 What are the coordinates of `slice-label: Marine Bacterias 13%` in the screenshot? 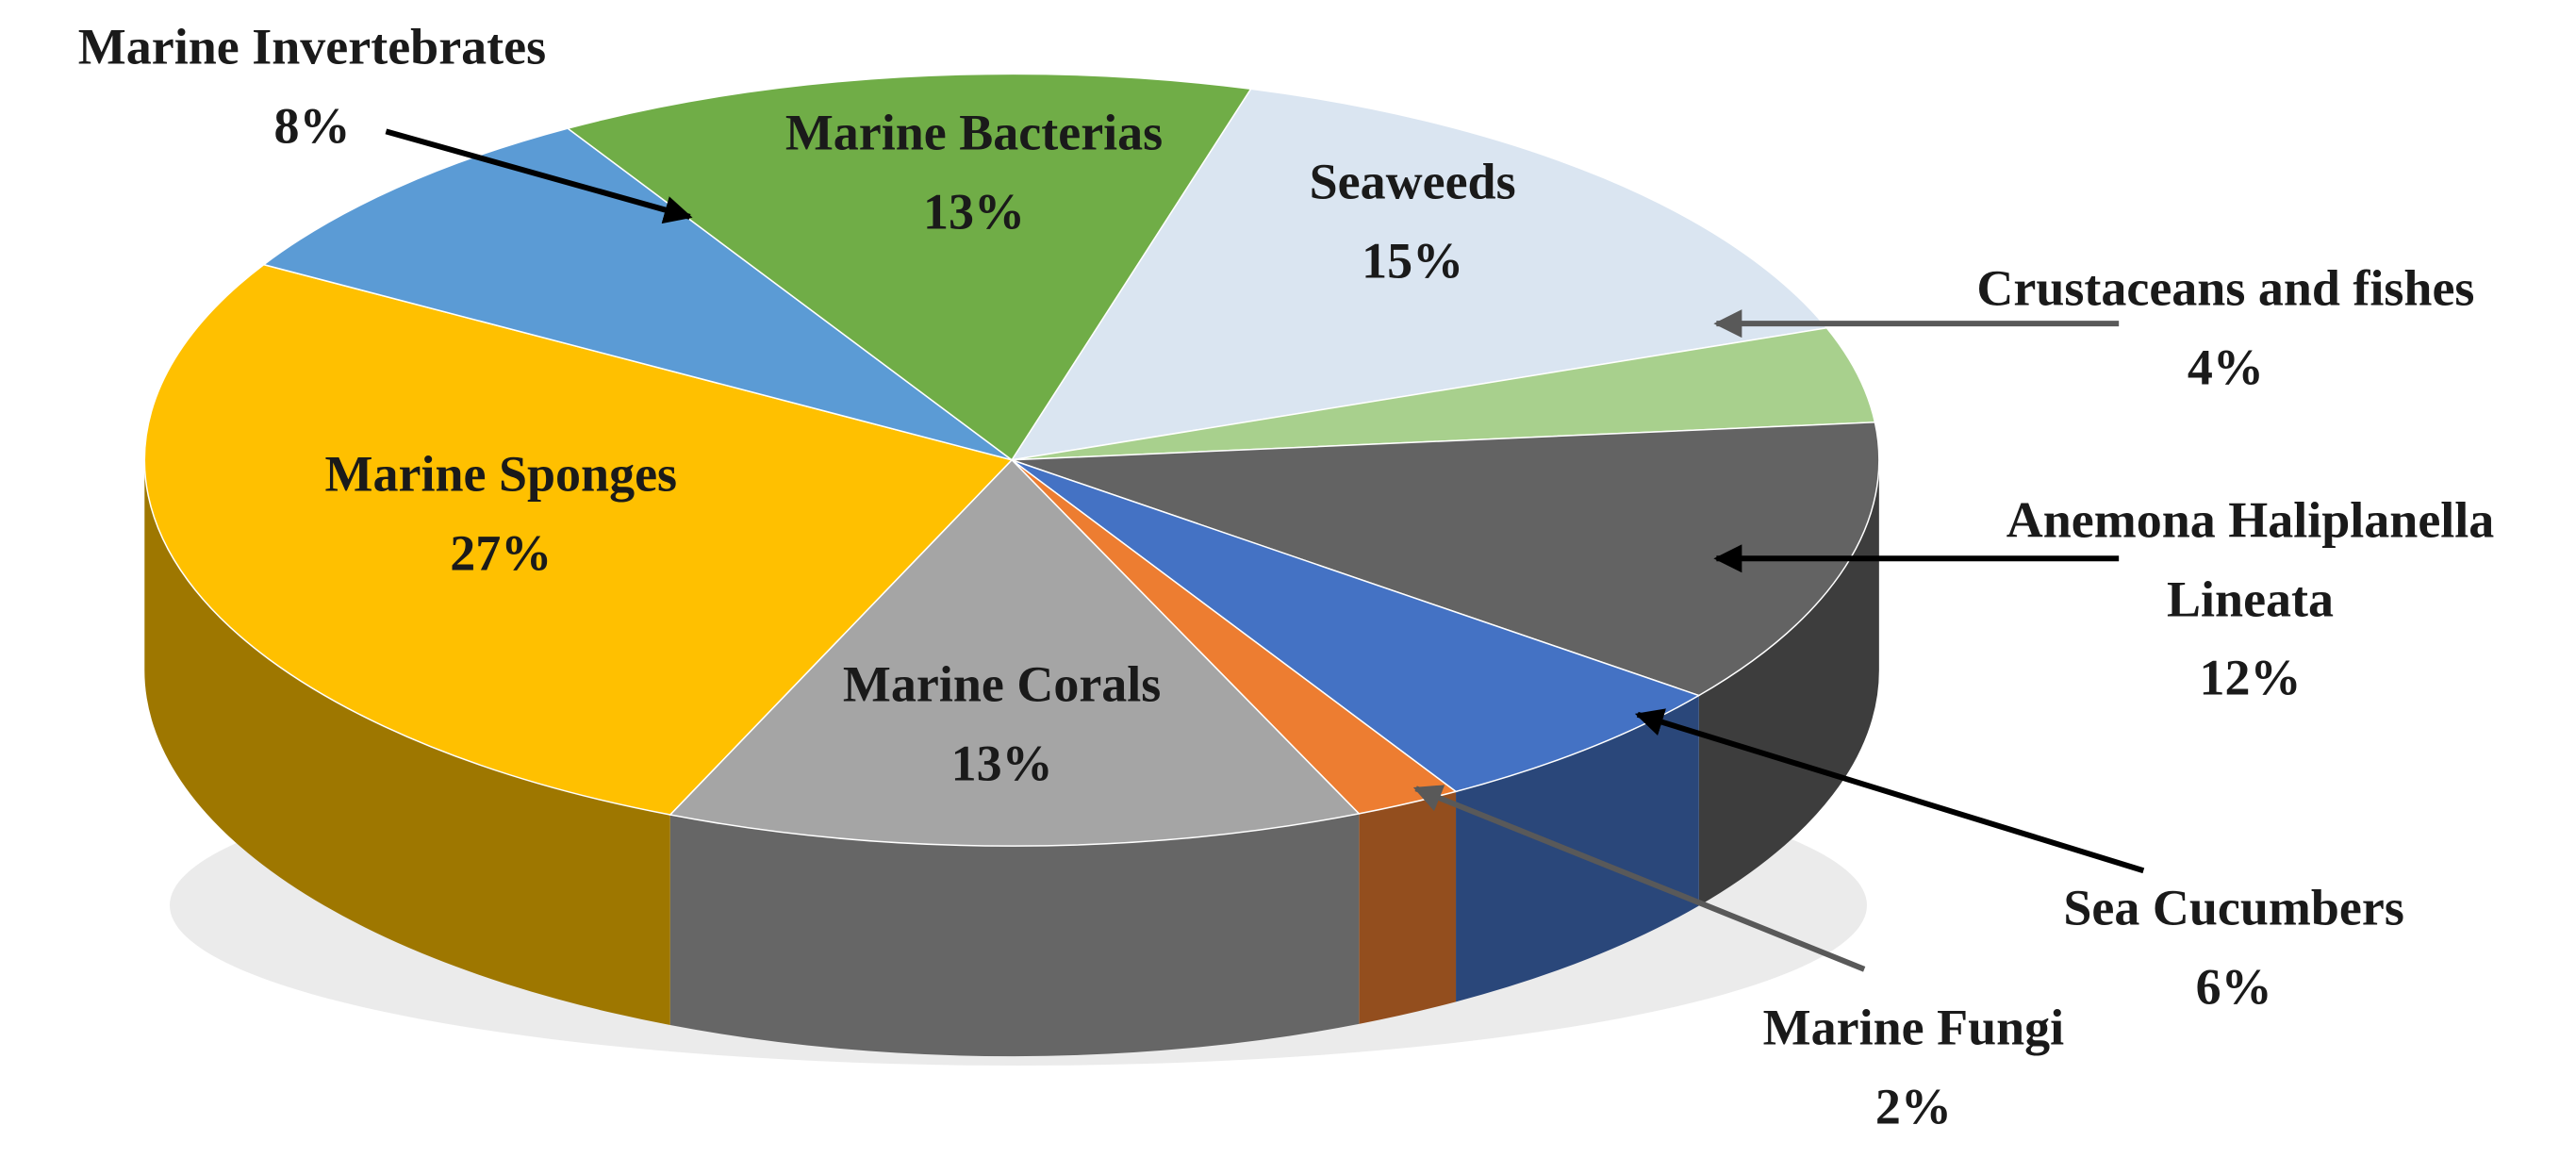 It's located at (974, 172).